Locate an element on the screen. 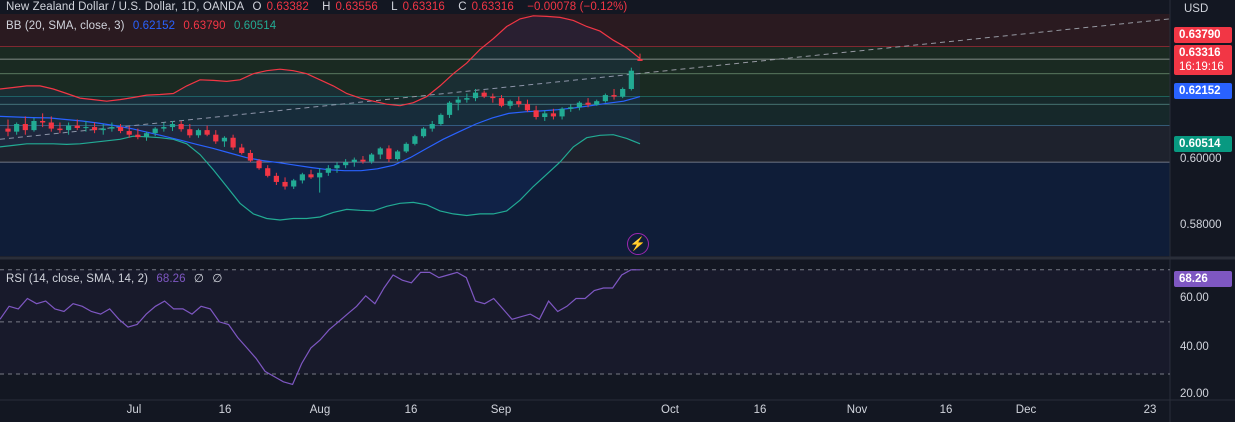 This screenshot has height=422, width=1235. last-price-tag: 0.63316 16:19:16 is located at coordinates (1203, 60).